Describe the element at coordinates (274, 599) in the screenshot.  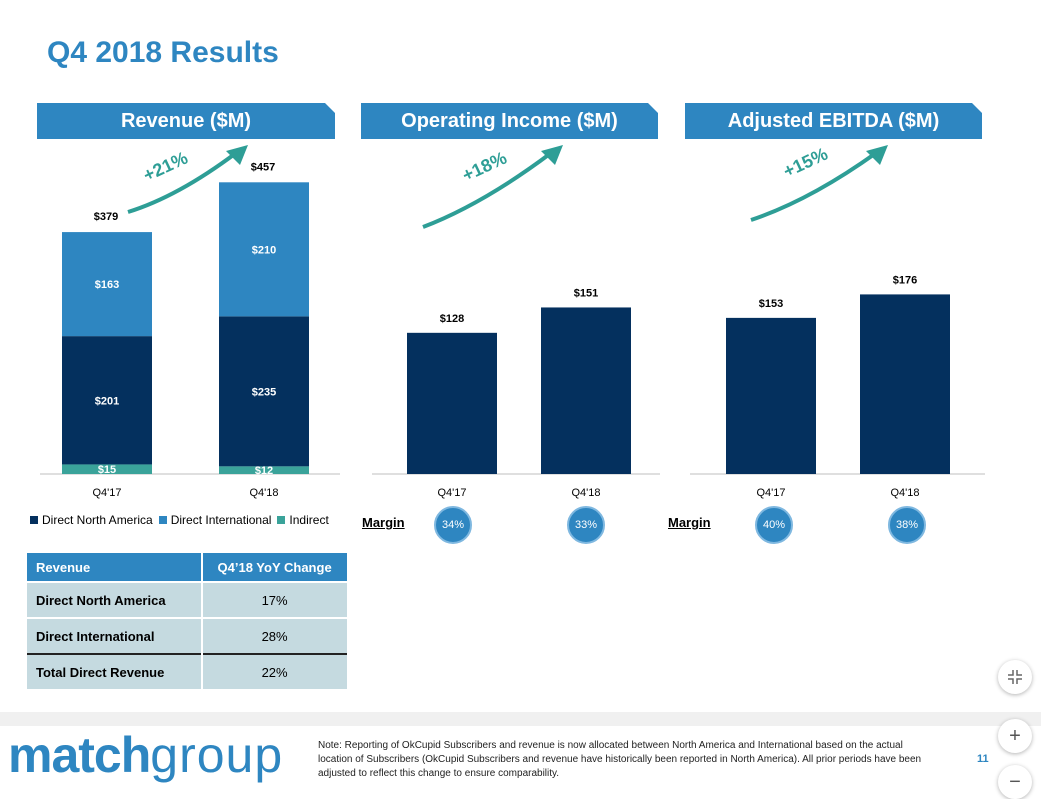
I see `row-value: 17%` at that location.